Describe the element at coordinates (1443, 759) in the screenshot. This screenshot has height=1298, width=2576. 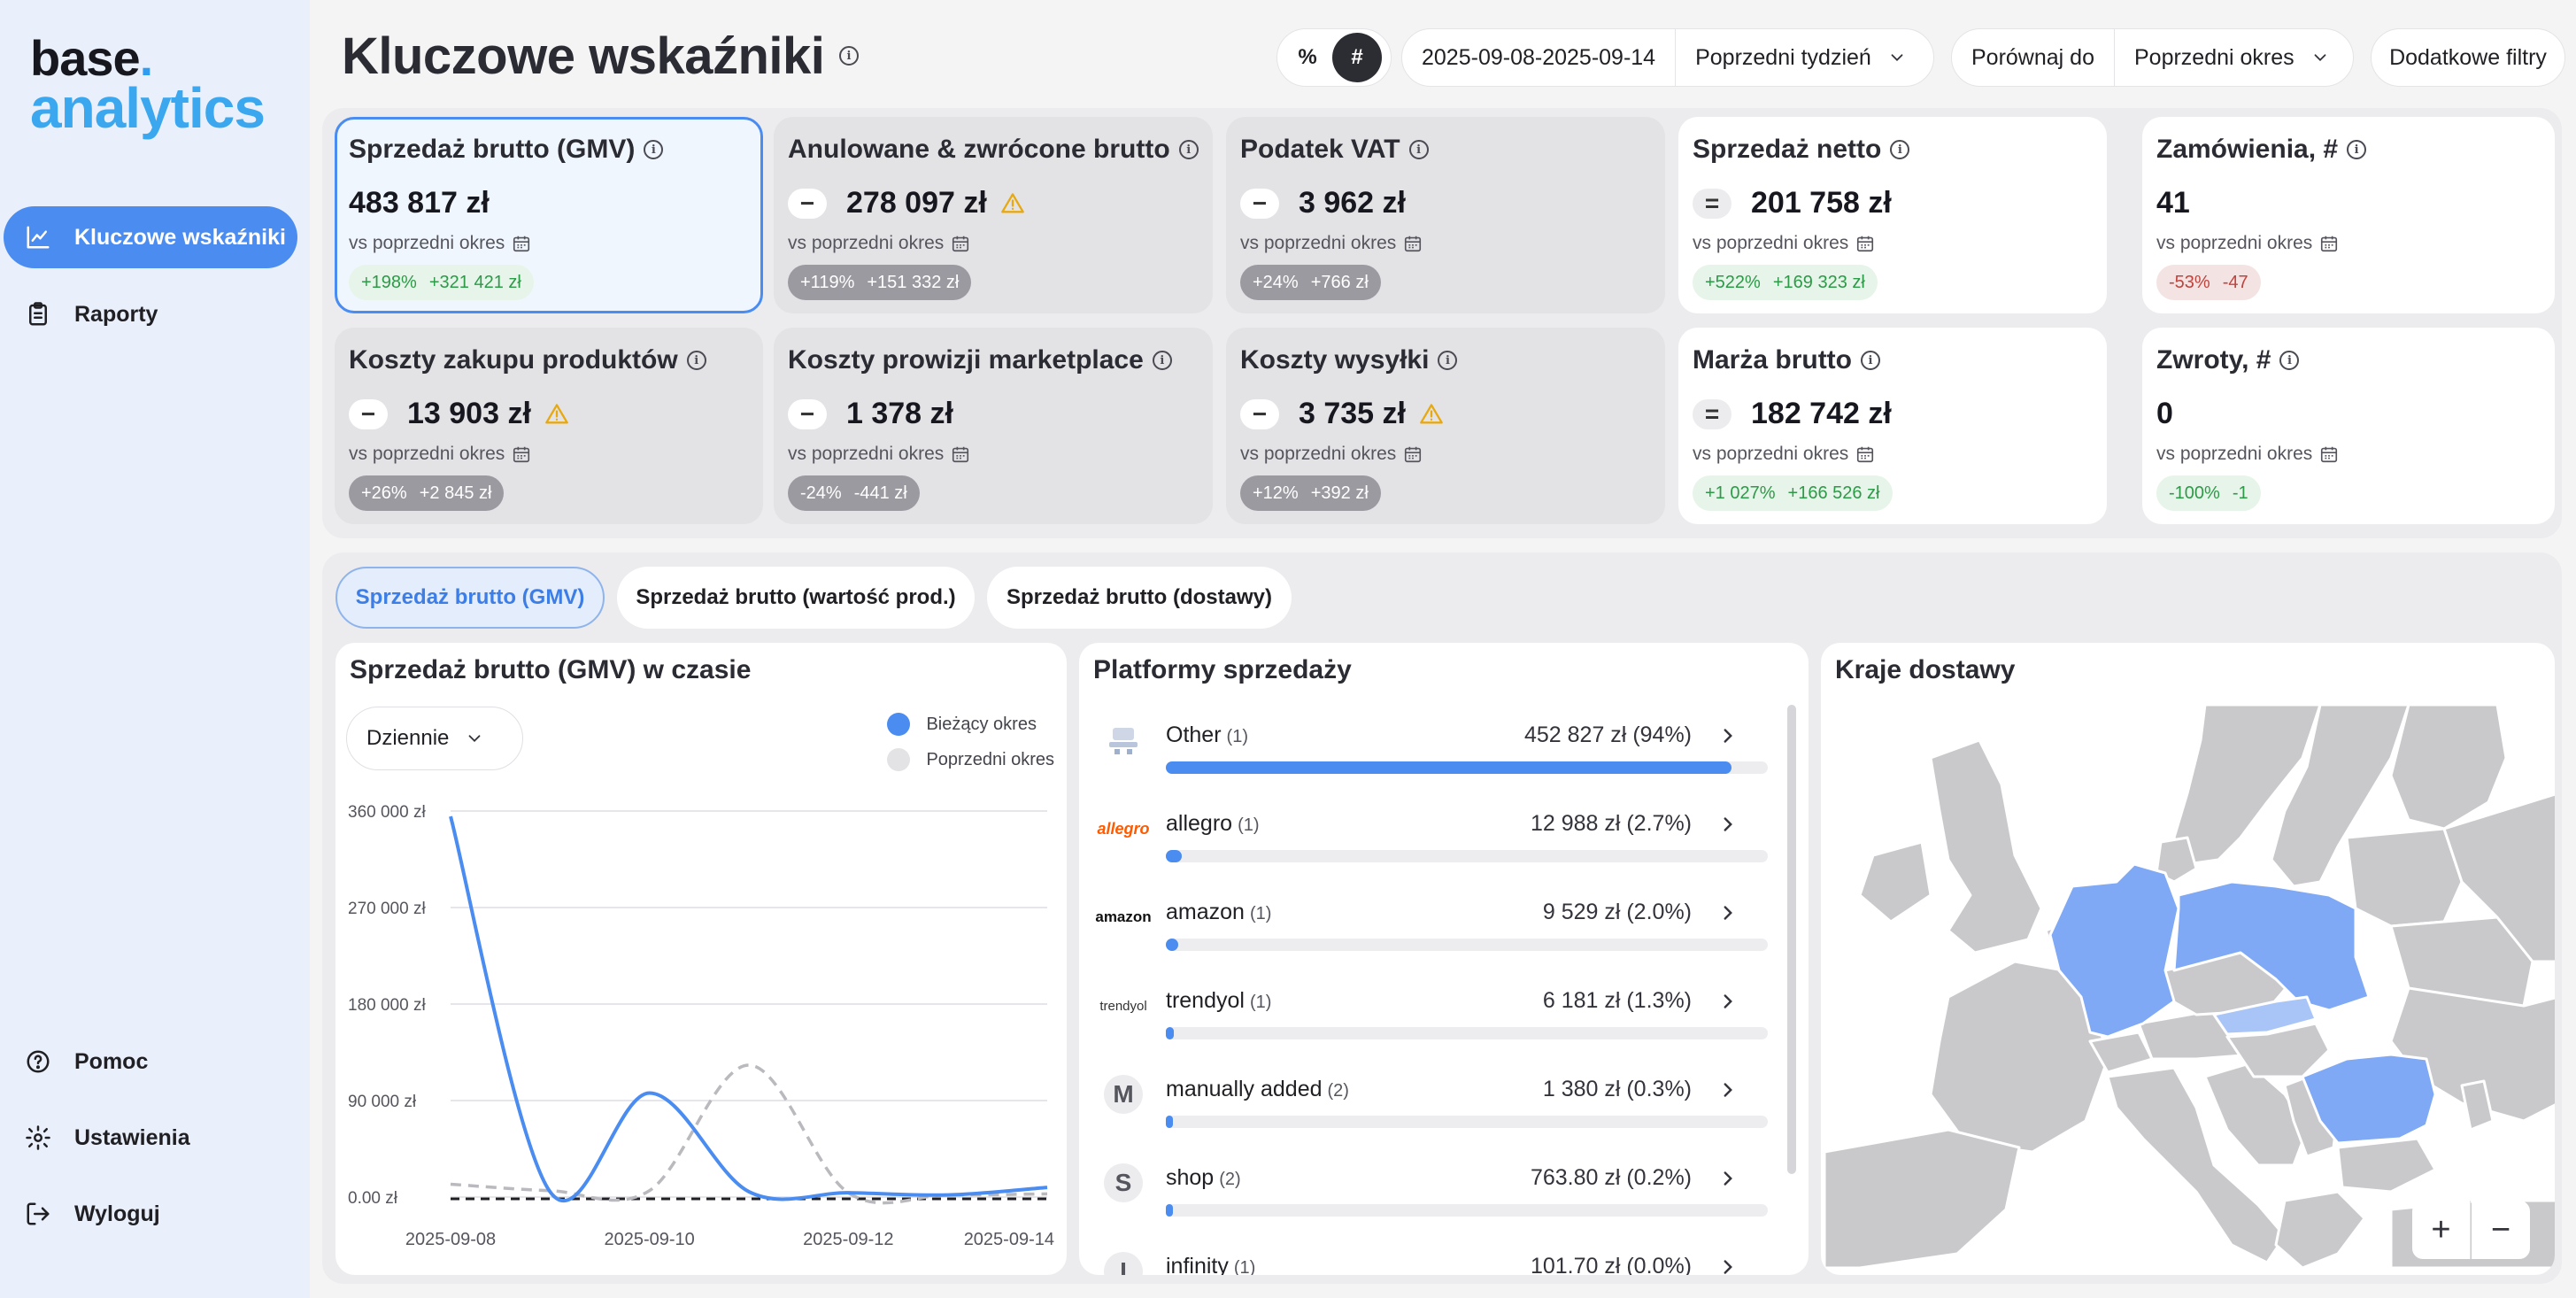
I see `platform-row: Other (1) 452 827 zł (94%)` at that location.